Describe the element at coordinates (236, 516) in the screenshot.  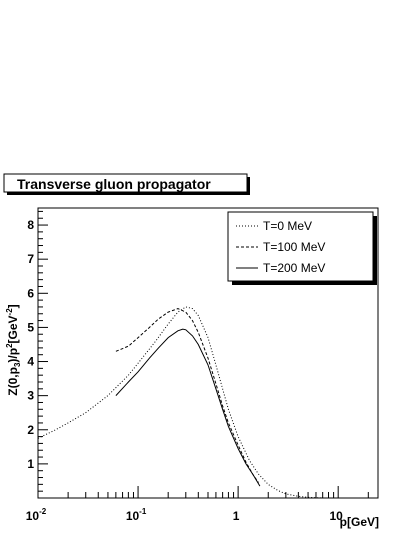
I see `x-tick-label: 1` at that location.